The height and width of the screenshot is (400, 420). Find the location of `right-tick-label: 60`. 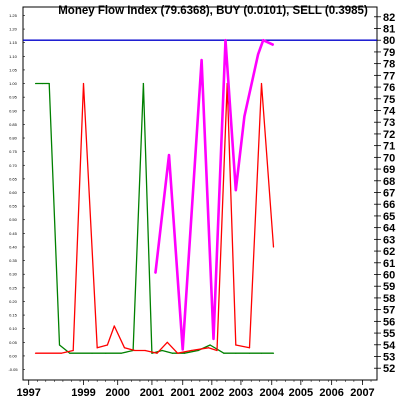

right-tick-label: 60 is located at coordinates (389, 276).